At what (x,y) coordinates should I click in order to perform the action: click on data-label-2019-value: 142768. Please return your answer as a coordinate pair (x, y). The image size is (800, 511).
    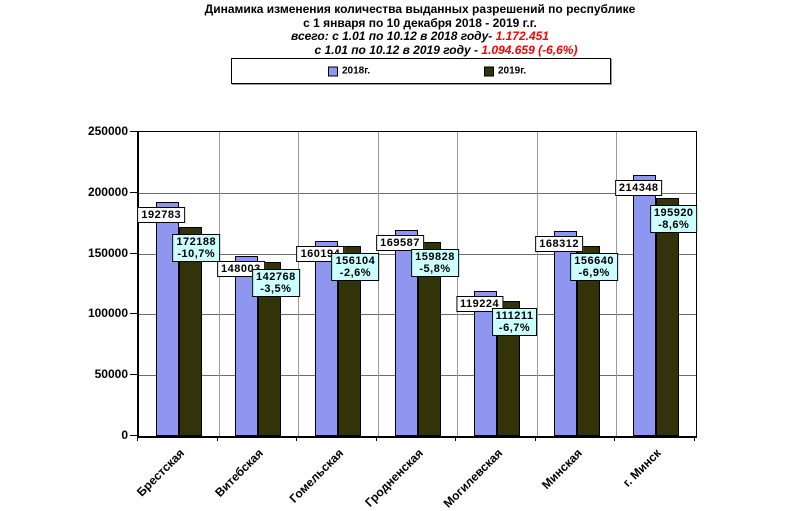
    Looking at the image, I should click on (275, 277).